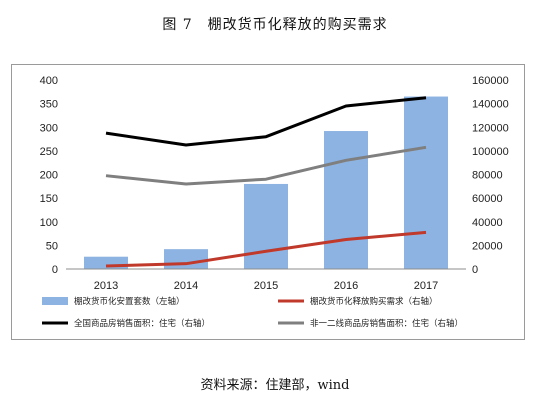  Describe the element at coordinates (55, 270) in the screenshot. I see `left-tick-label: 0` at that location.